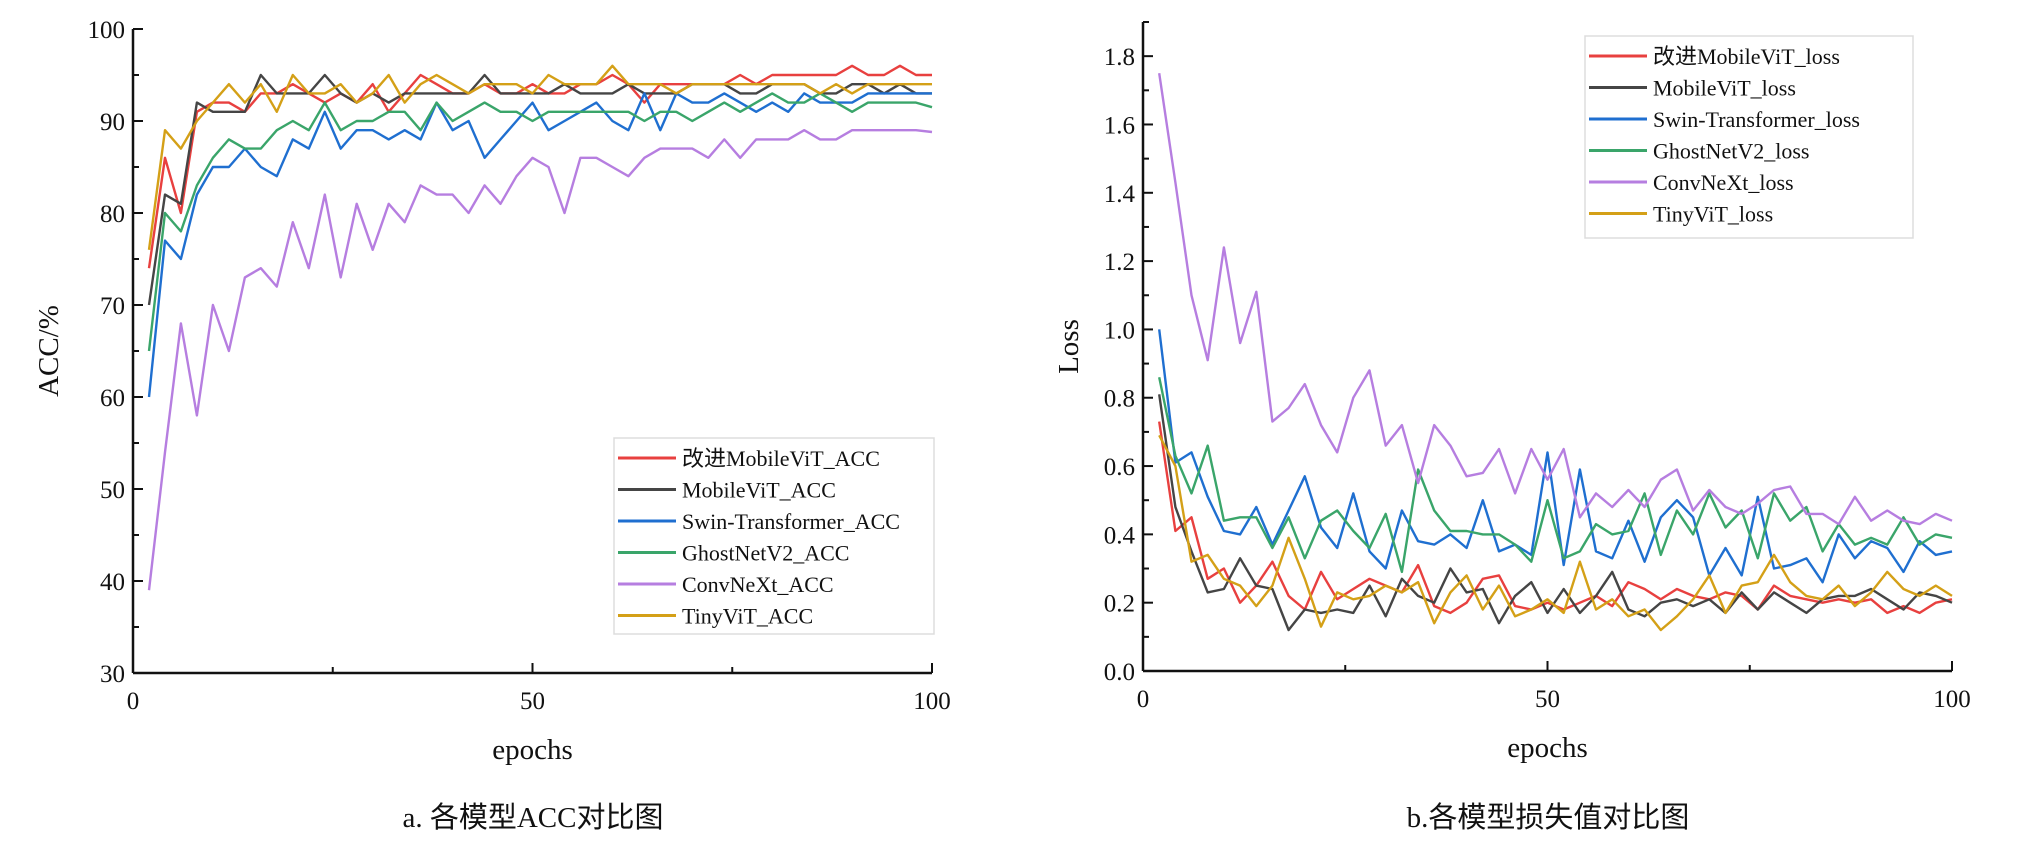  I want to click on legend-label: 改进MobileViT_loss, so click(1746, 56).